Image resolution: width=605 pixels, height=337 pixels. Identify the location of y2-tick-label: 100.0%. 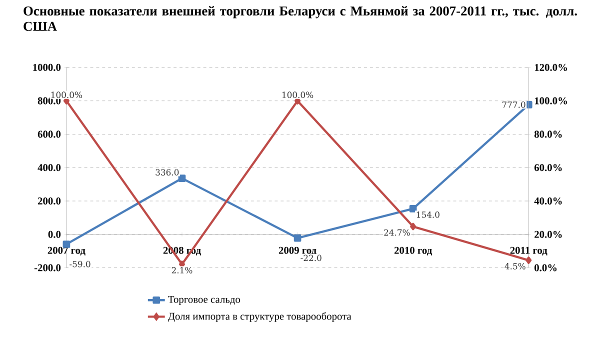
(550, 100).